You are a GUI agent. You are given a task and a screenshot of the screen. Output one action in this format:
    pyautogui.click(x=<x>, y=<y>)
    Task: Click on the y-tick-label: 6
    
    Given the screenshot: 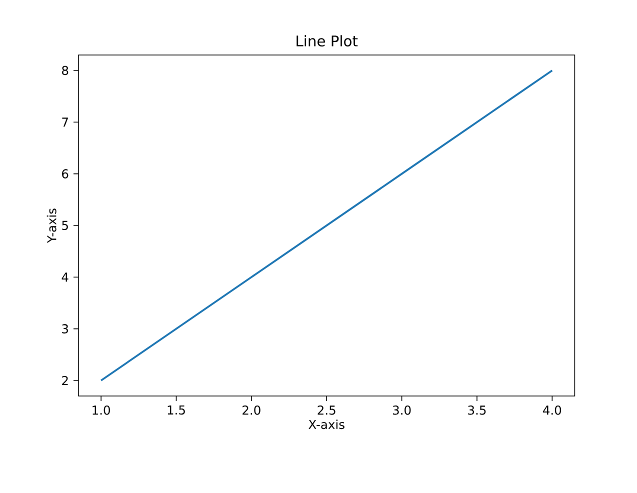 What is the action you would take?
    pyautogui.click(x=65, y=173)
    